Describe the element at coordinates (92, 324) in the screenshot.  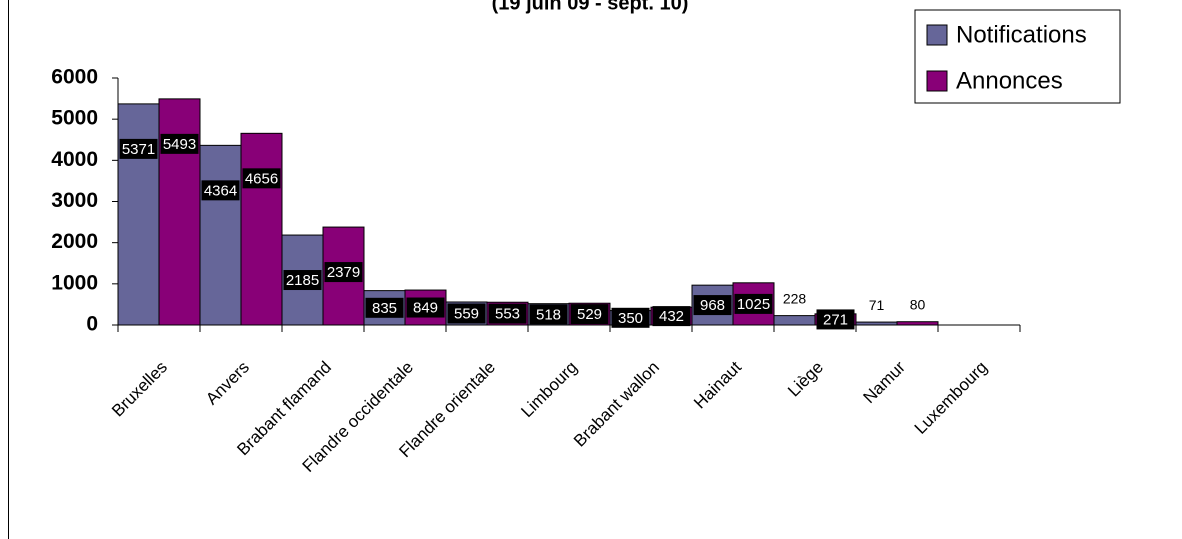
I see `y-tick-label: 0` at that location.